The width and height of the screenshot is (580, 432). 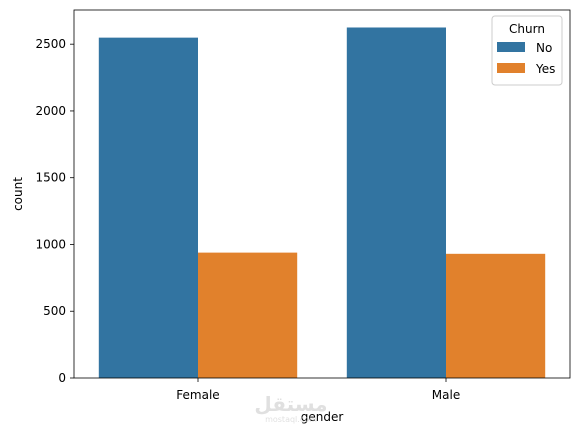 I want to click on watermark-subtext: mostaql.com, so click(x=291, y=419).